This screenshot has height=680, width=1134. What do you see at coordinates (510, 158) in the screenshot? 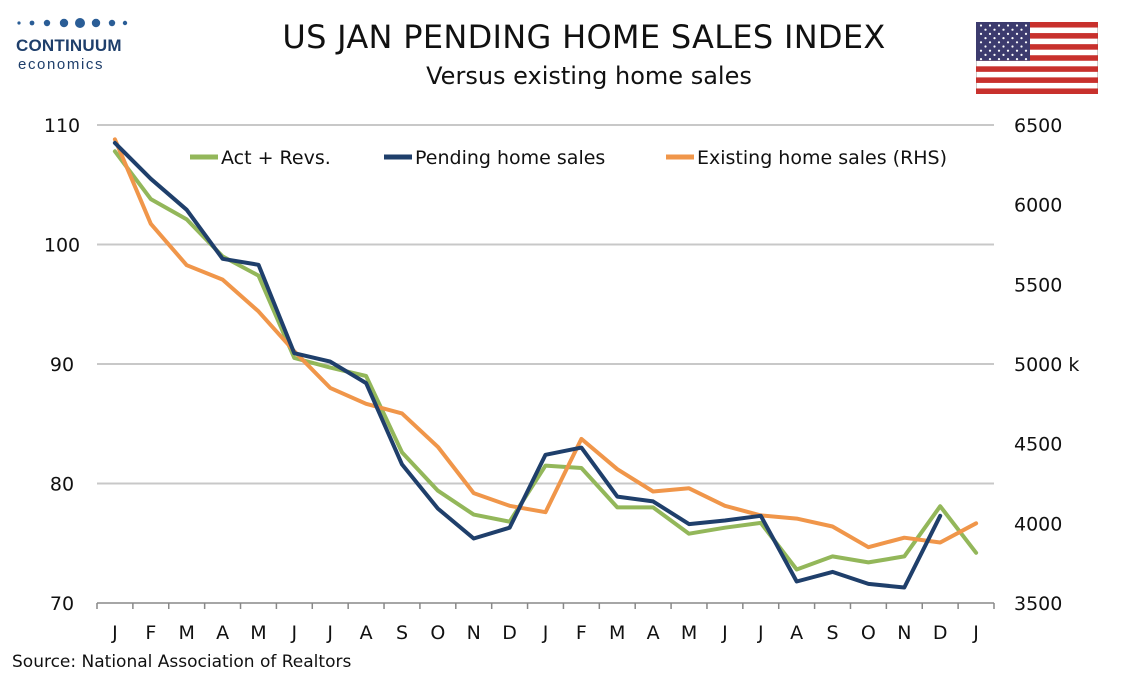
I see `legend-label: Pending home sales` at bounding box center [510, 158].